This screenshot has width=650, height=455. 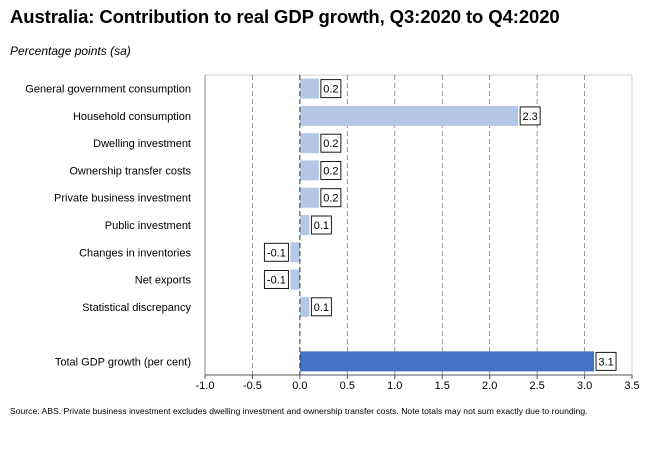 What do you see at coordinates (489, 386) in the screenshot?
I see `x-tick-label: 2.0` at bounding box center [489, 386].